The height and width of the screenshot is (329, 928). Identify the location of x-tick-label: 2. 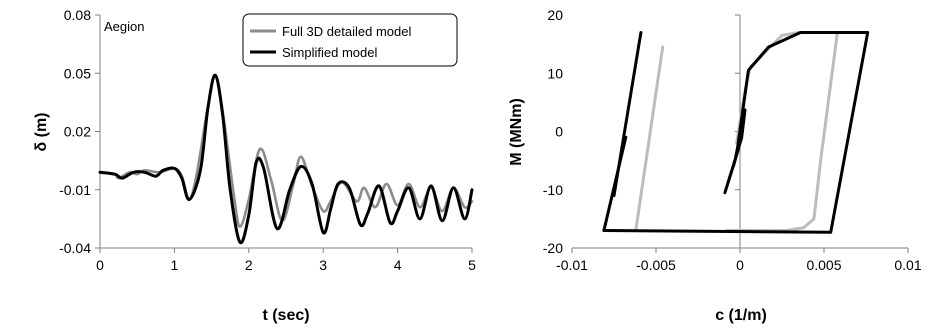
(249, 265).